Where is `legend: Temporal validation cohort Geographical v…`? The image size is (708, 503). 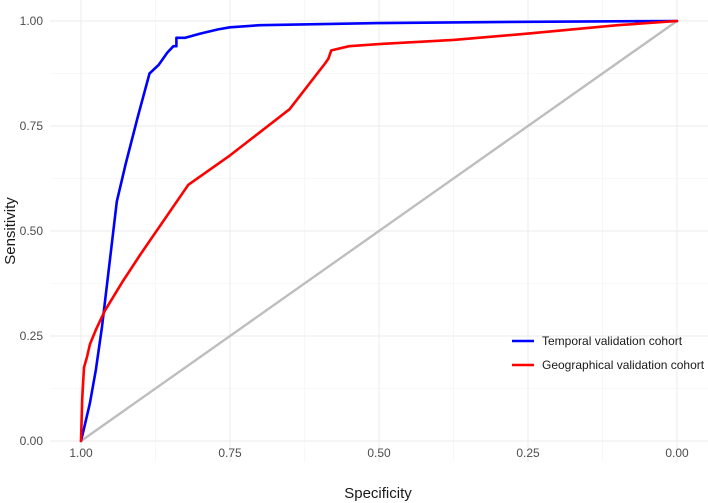 legend: Temporal validation cohort Geographical v… is located at coordinates (608, 353).